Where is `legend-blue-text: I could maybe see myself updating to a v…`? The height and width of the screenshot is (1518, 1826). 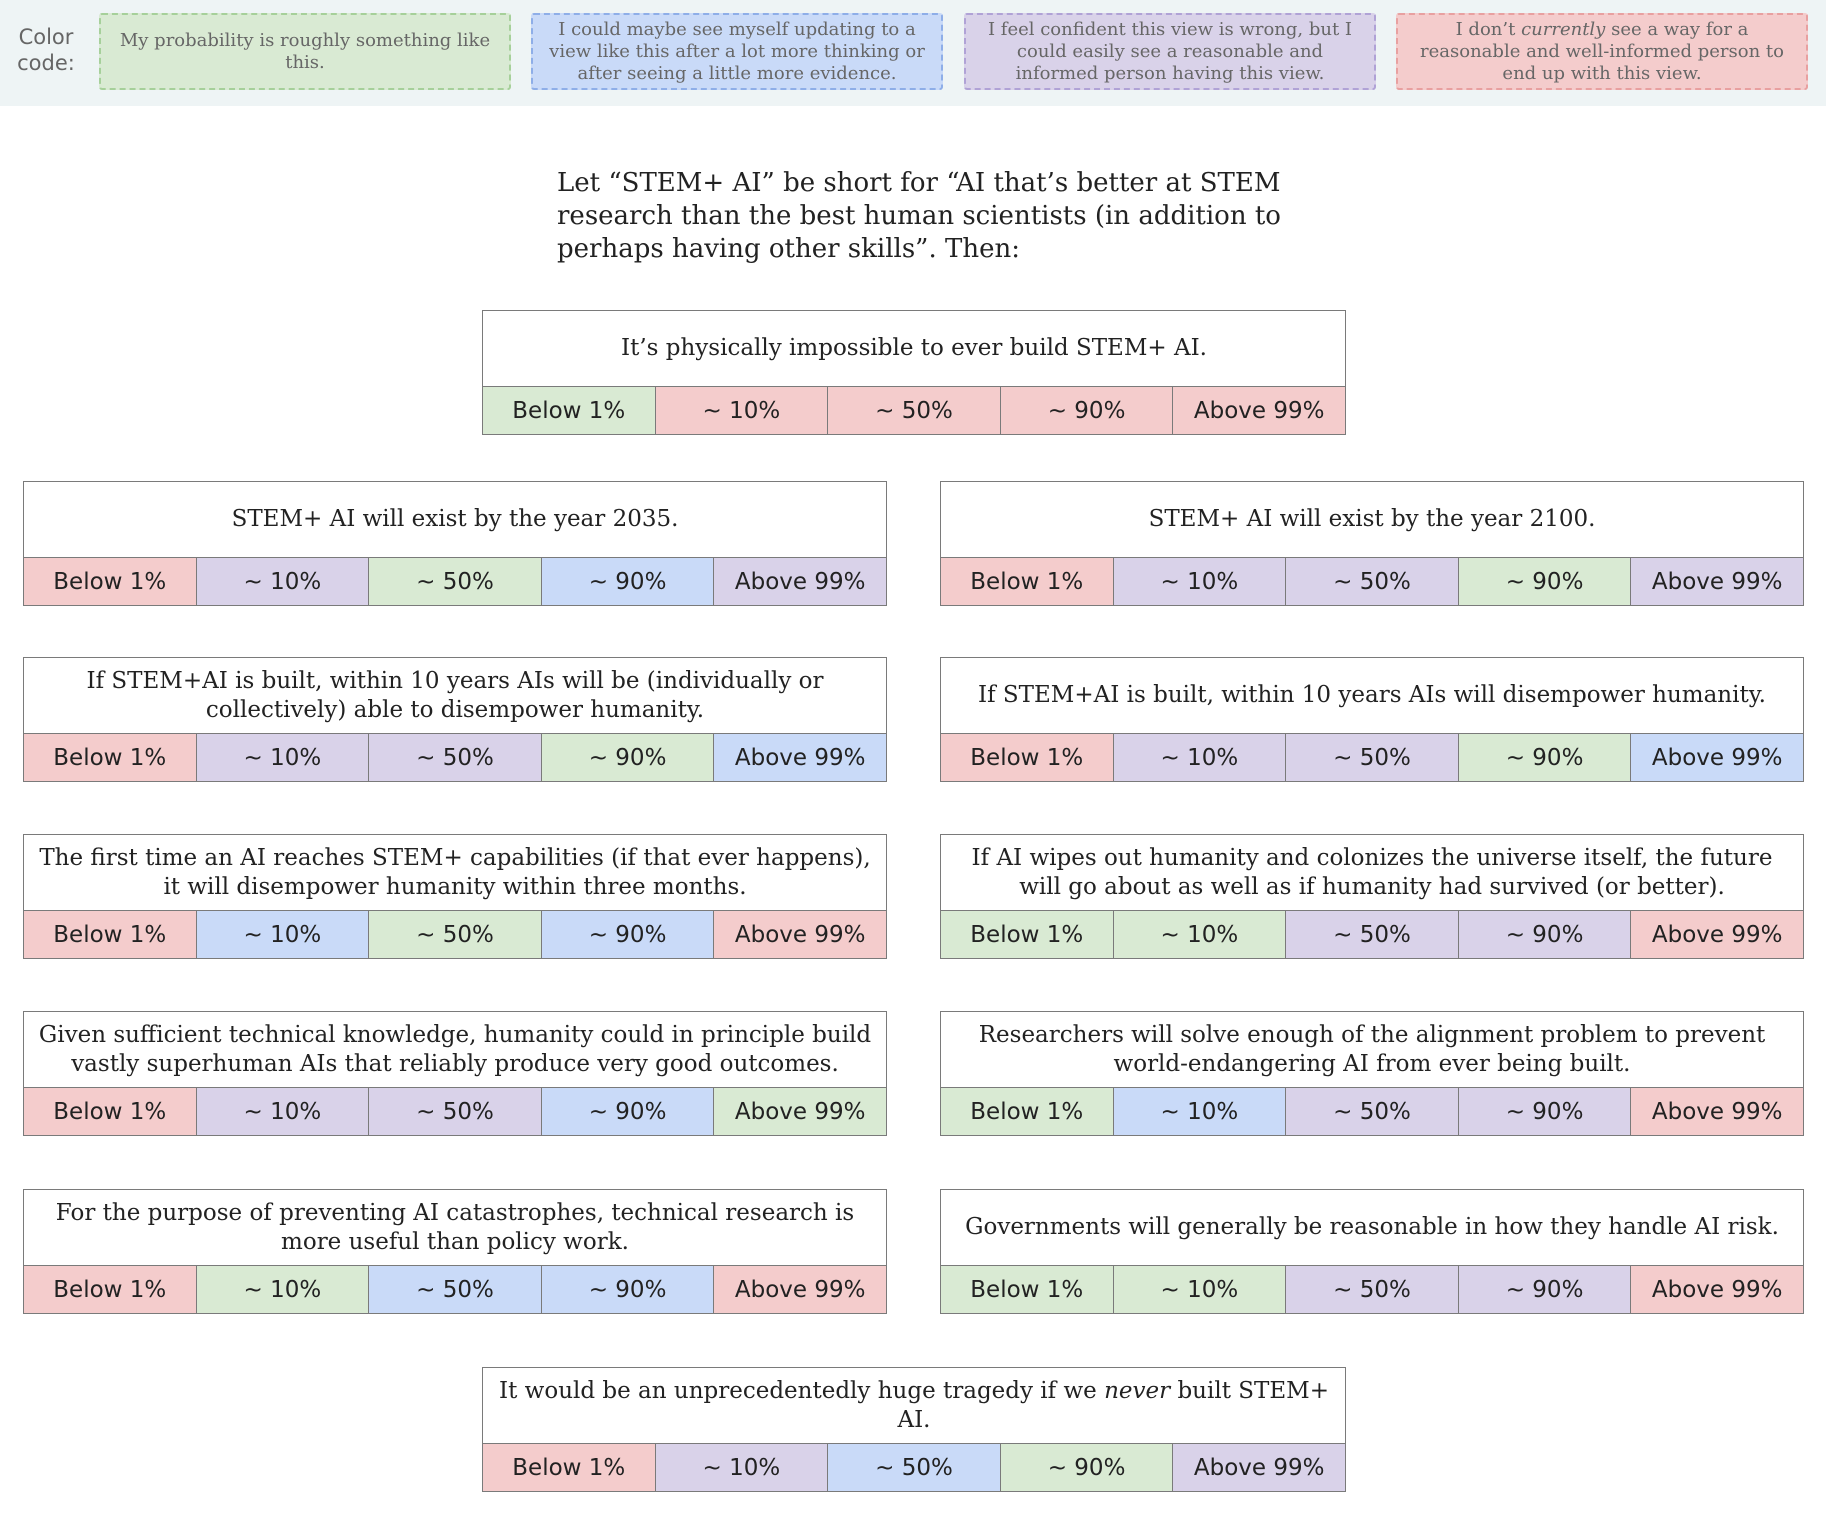 legend-blue-text: I could maybe see myself updating to a v… is located at coordinates (737, 51).